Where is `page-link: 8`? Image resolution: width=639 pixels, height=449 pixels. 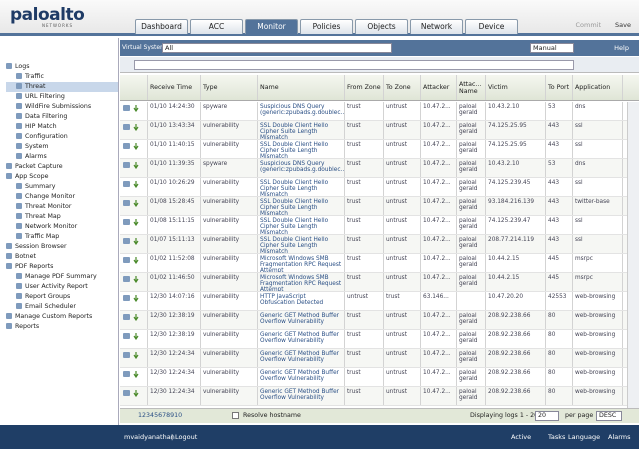 page-link: 8 is located at coordinates (168, 415).